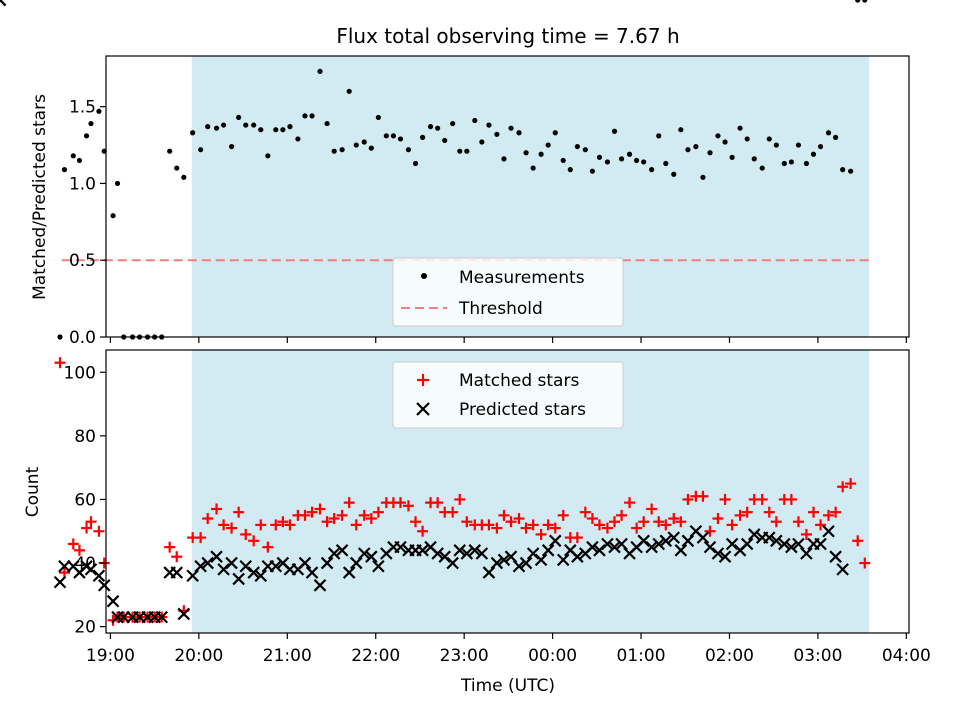 The height and width of the screenshot is (720, 960). What do you see at coordinates (423, 380) in the screenshot?
I see `legend-matched-marker` at bounding box center [423, 380].